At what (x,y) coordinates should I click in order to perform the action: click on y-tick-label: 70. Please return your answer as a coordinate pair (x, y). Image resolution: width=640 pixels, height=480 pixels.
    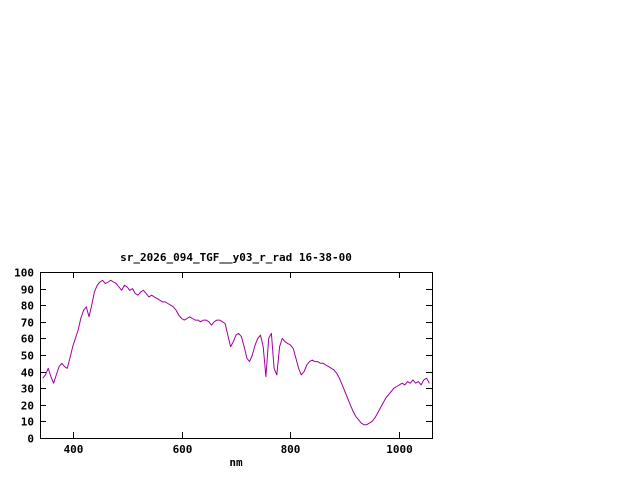
    Looking at the image, I should click on (27, 323).